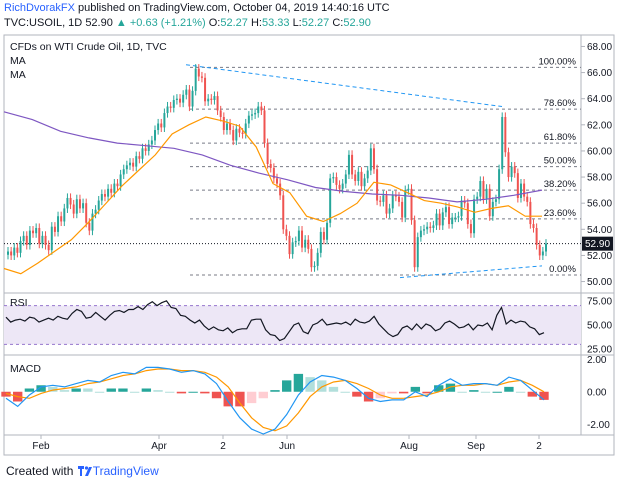 This screenshot has height=486, width=624. What do you see at coordinates (39, 8) in the screenshot?
I see `author-link: RichDvorakFX` at bounding box center [39, 8].